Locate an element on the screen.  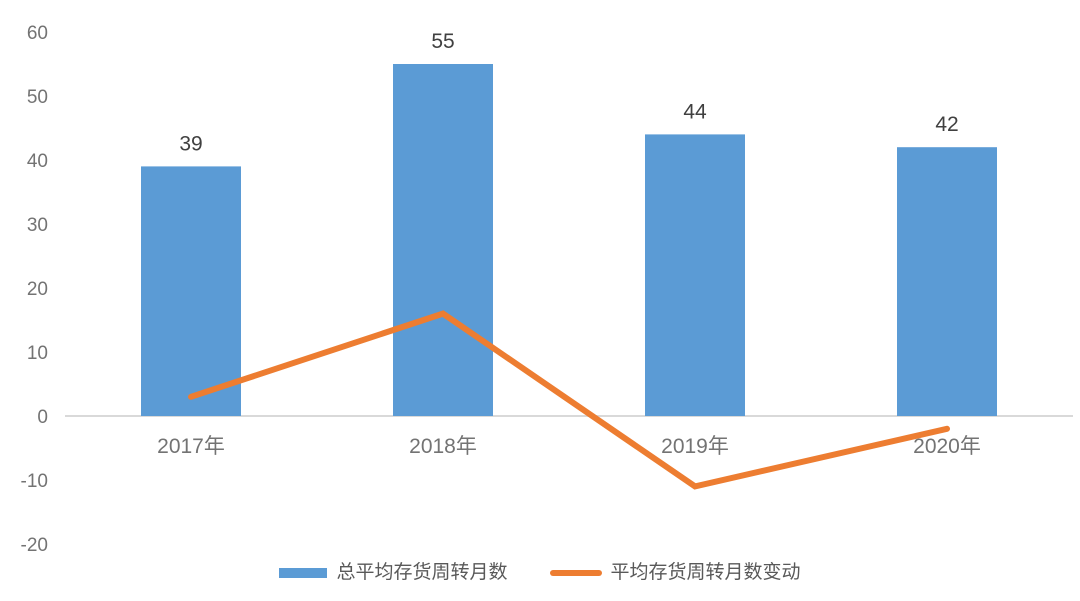
legend: 总平均存货周转月数 平均存货周转月数变动 is located at coordinates (540, 573).